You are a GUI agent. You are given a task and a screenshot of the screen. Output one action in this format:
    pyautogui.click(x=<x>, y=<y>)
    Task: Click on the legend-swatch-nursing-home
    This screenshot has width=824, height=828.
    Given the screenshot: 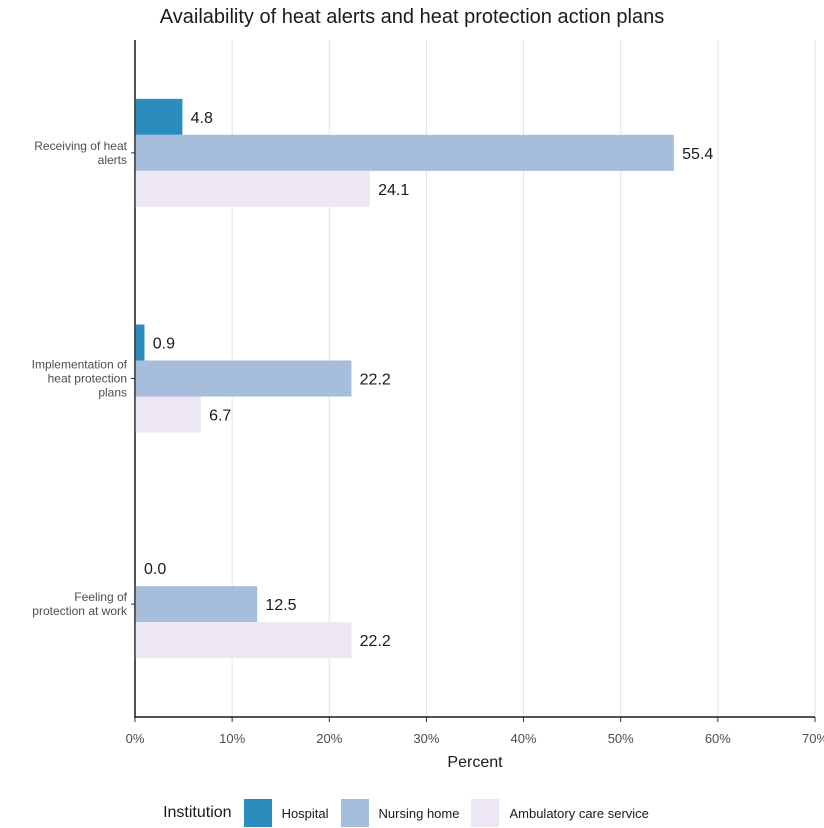 What is the action you would take?
    pyautogui.click(x=354, y=813)
    